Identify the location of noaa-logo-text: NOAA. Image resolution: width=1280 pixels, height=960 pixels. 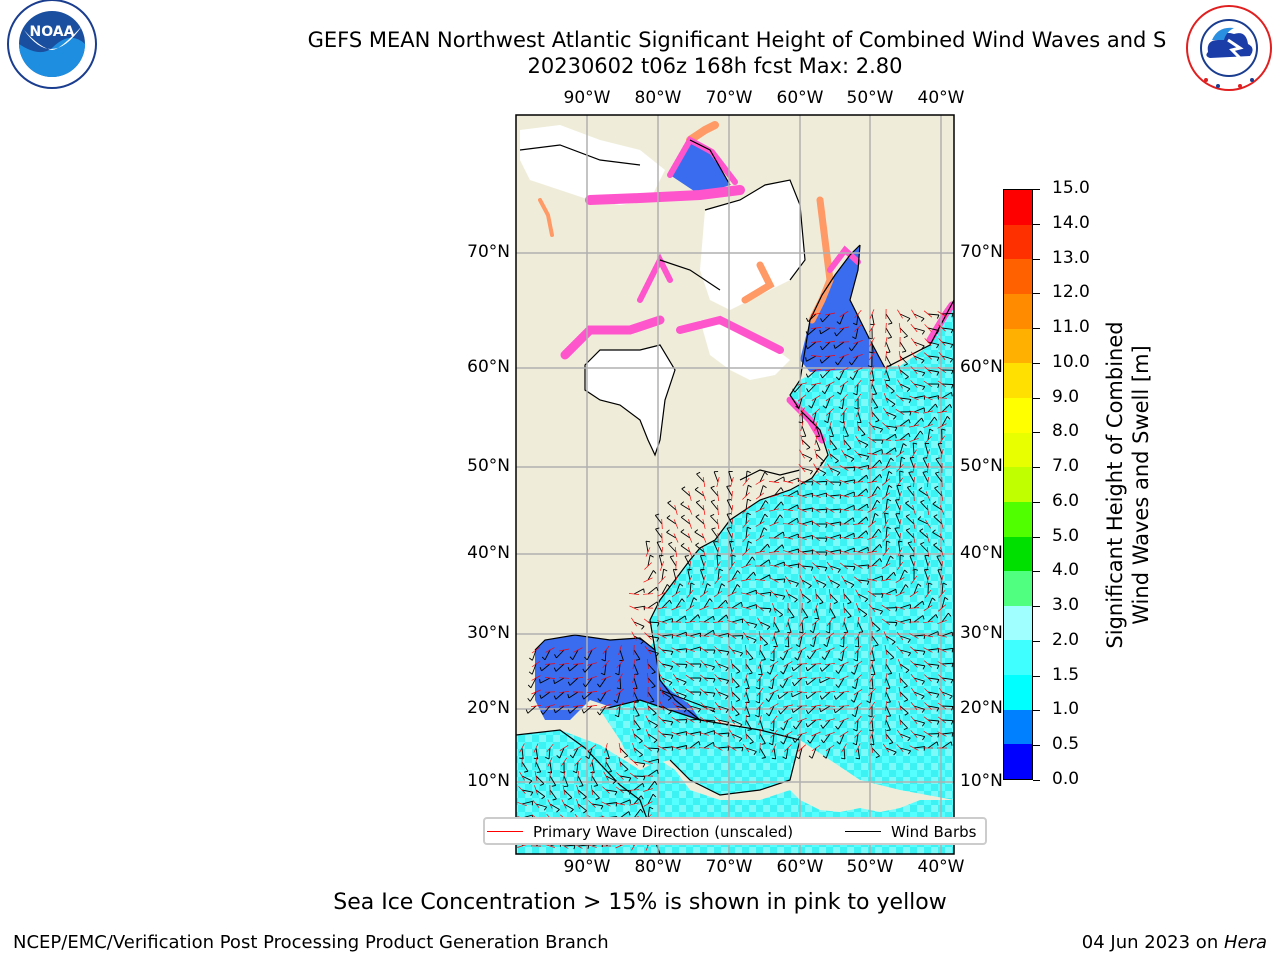
(52, 32).